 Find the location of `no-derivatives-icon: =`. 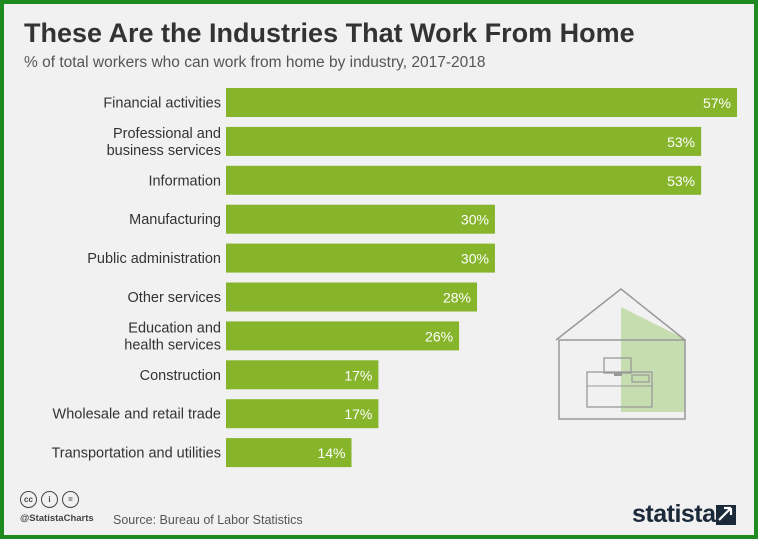

no-derivatives-icon: = is located at coordinates (70, 499).